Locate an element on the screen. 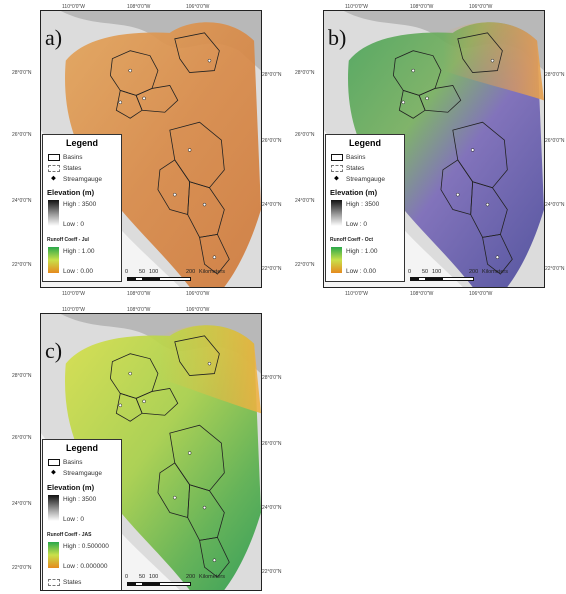 This screenshot has height=594, width=566. runoff-surface-north is located at coordinates (210, 369).